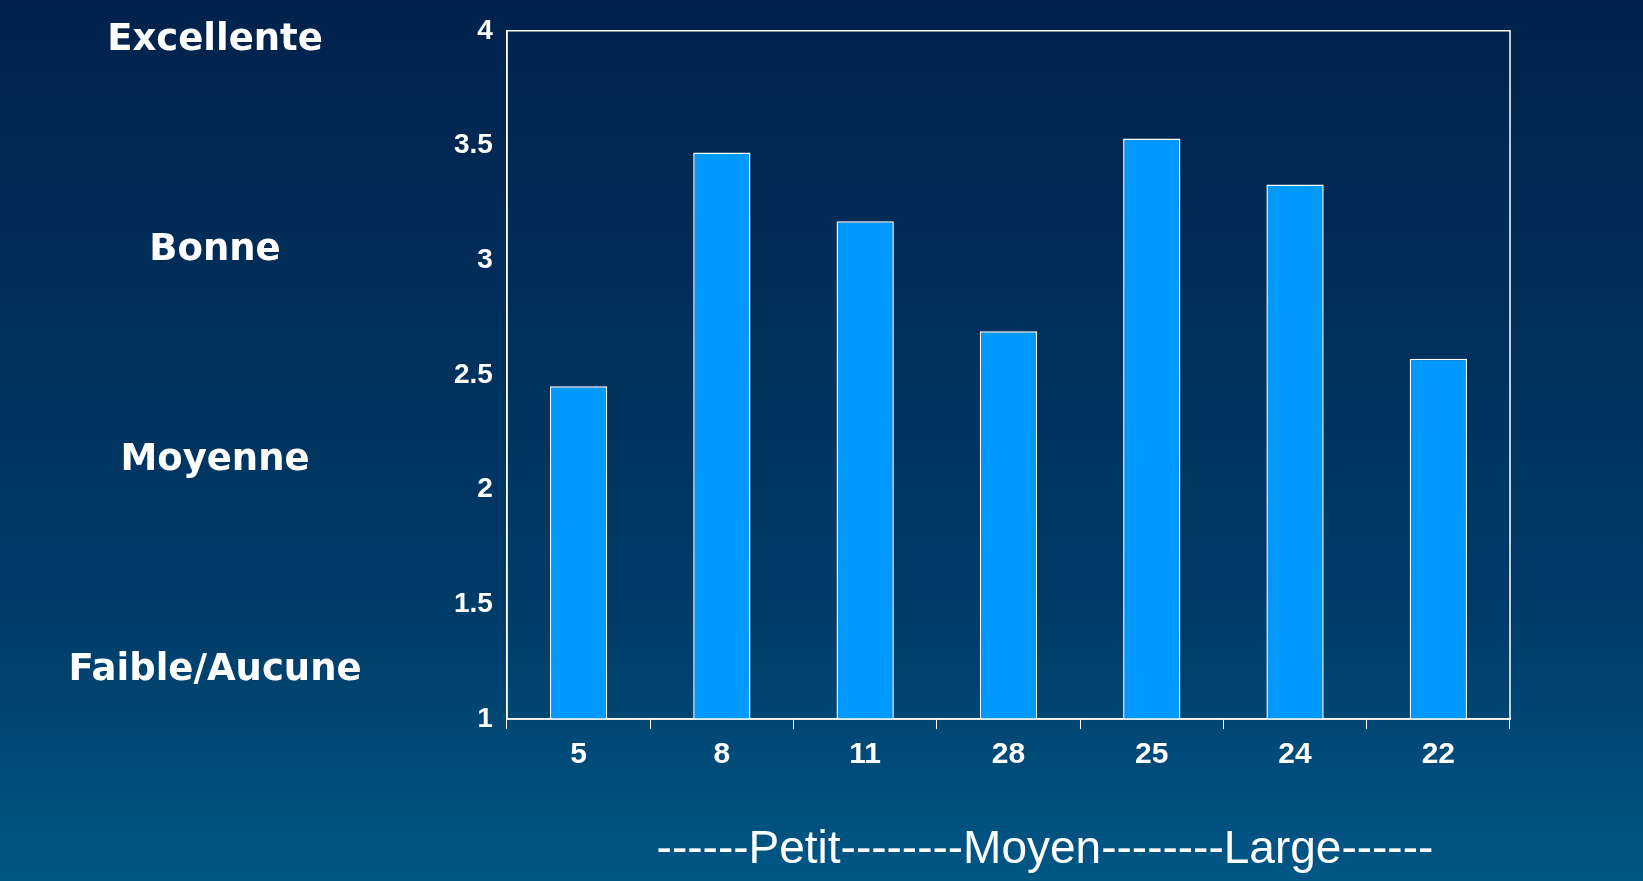 This screenshot has height=881, width=1643. What do you see at coordinates (485, 258) in the screenshot?
I see `y-tick-label: 3` at bounding box center [485, 258].